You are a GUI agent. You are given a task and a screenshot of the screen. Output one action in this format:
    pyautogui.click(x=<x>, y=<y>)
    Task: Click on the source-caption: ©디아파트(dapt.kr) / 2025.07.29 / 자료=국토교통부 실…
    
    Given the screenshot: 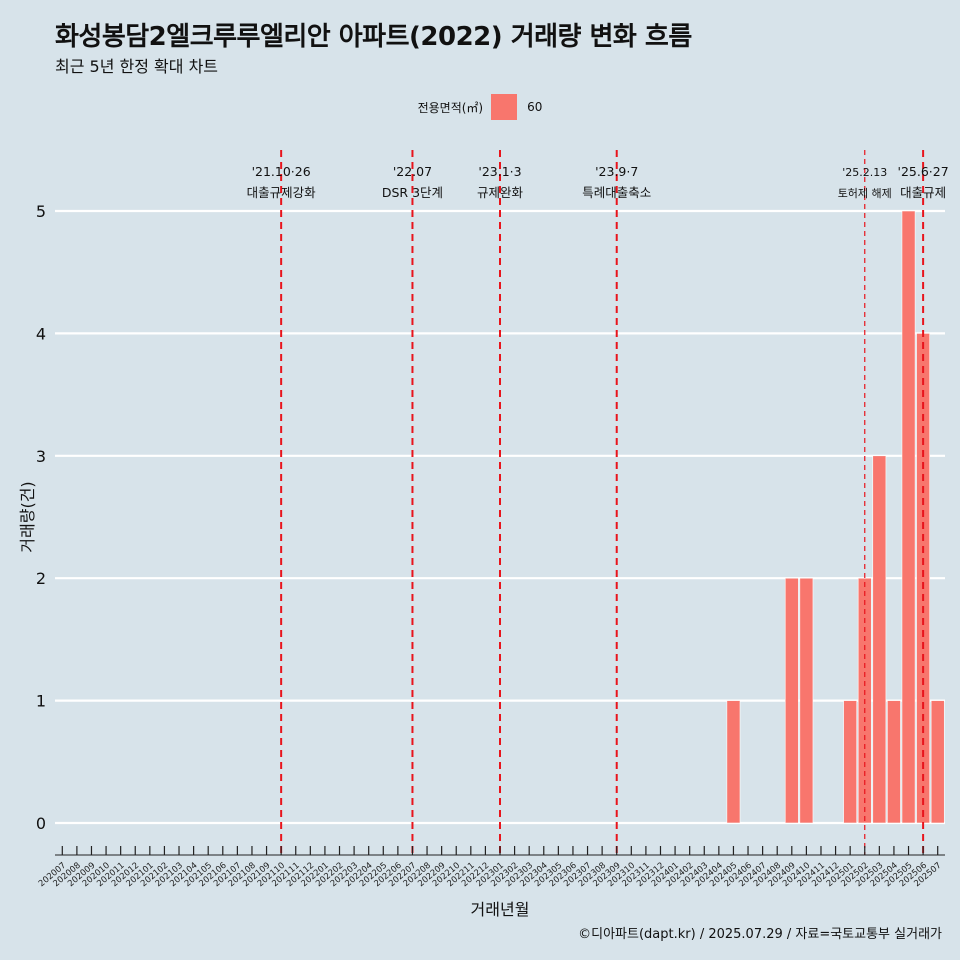 What is the action you would take?
    pyautogui.click(x=760, y=934)
    